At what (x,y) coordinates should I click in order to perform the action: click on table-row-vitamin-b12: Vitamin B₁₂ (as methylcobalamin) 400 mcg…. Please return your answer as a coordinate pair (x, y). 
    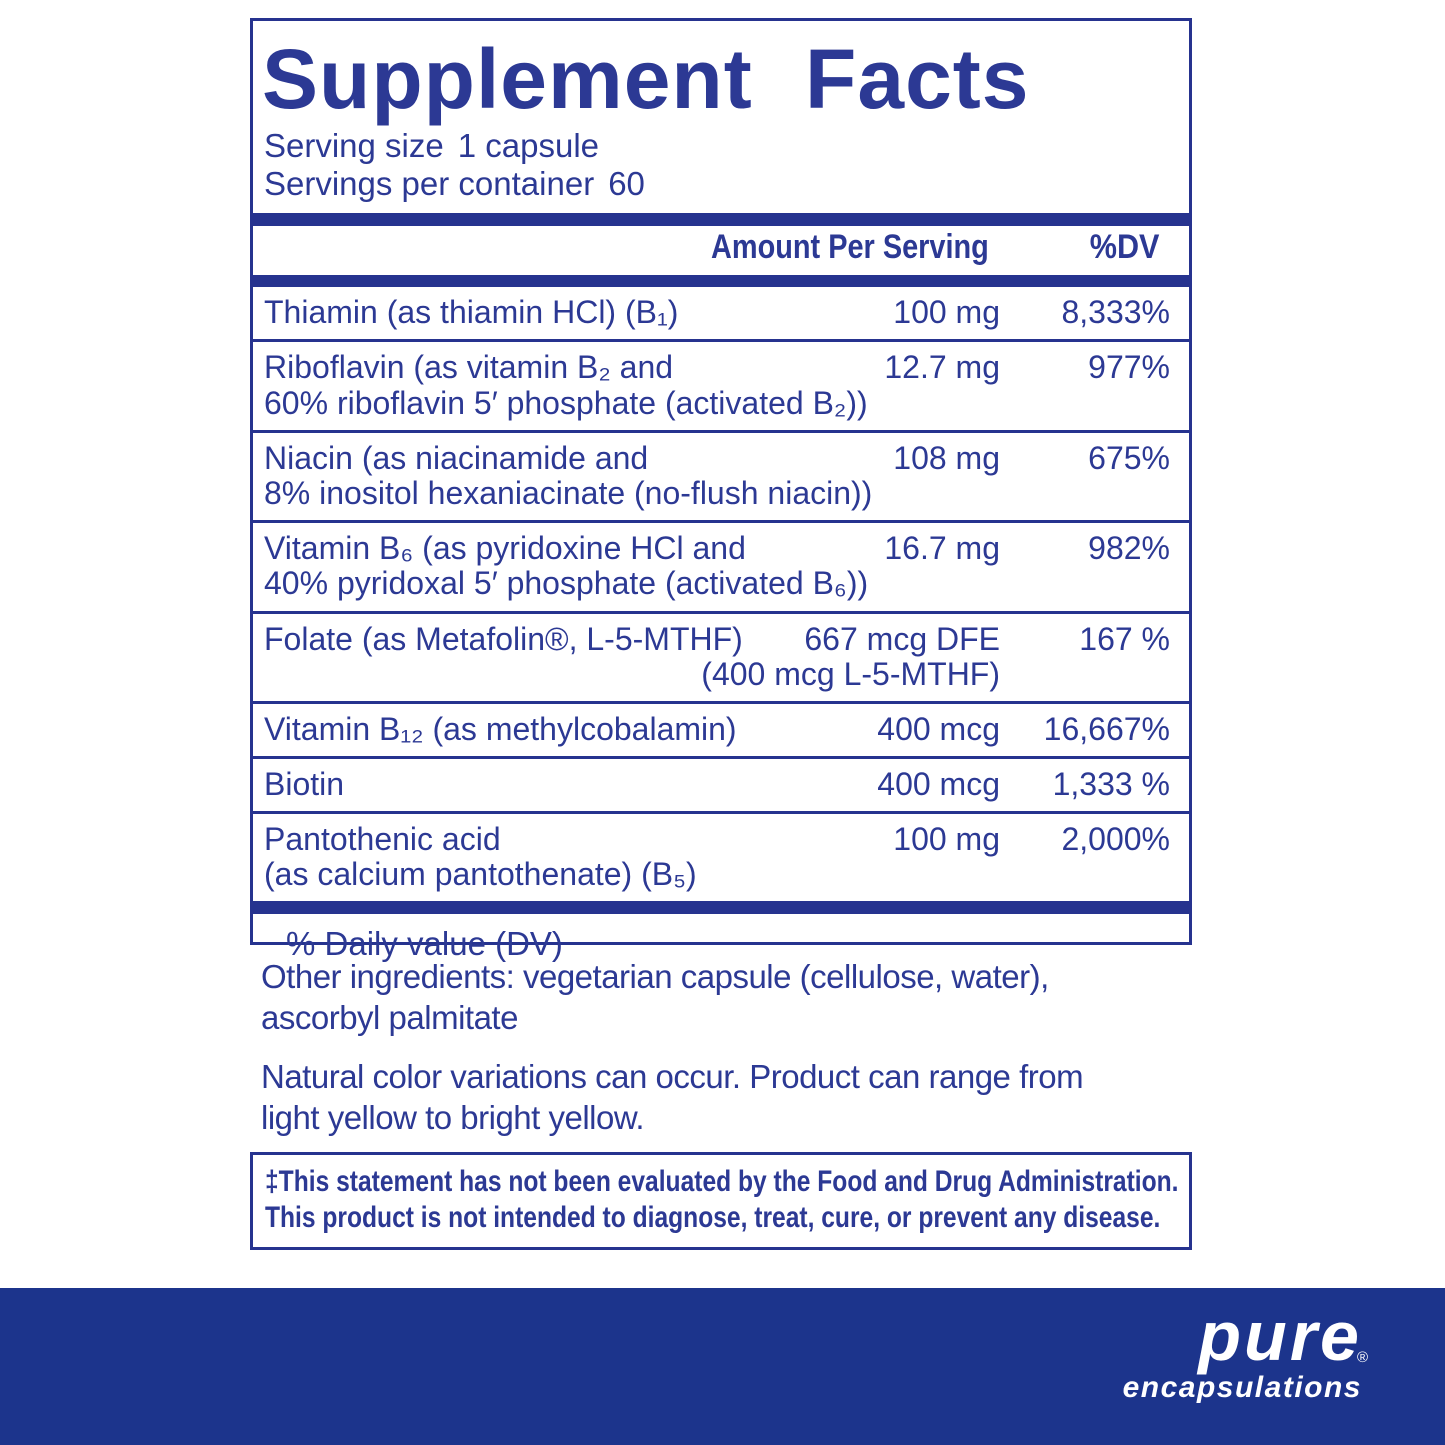
    Looking at the image, I should click on (721, 728).